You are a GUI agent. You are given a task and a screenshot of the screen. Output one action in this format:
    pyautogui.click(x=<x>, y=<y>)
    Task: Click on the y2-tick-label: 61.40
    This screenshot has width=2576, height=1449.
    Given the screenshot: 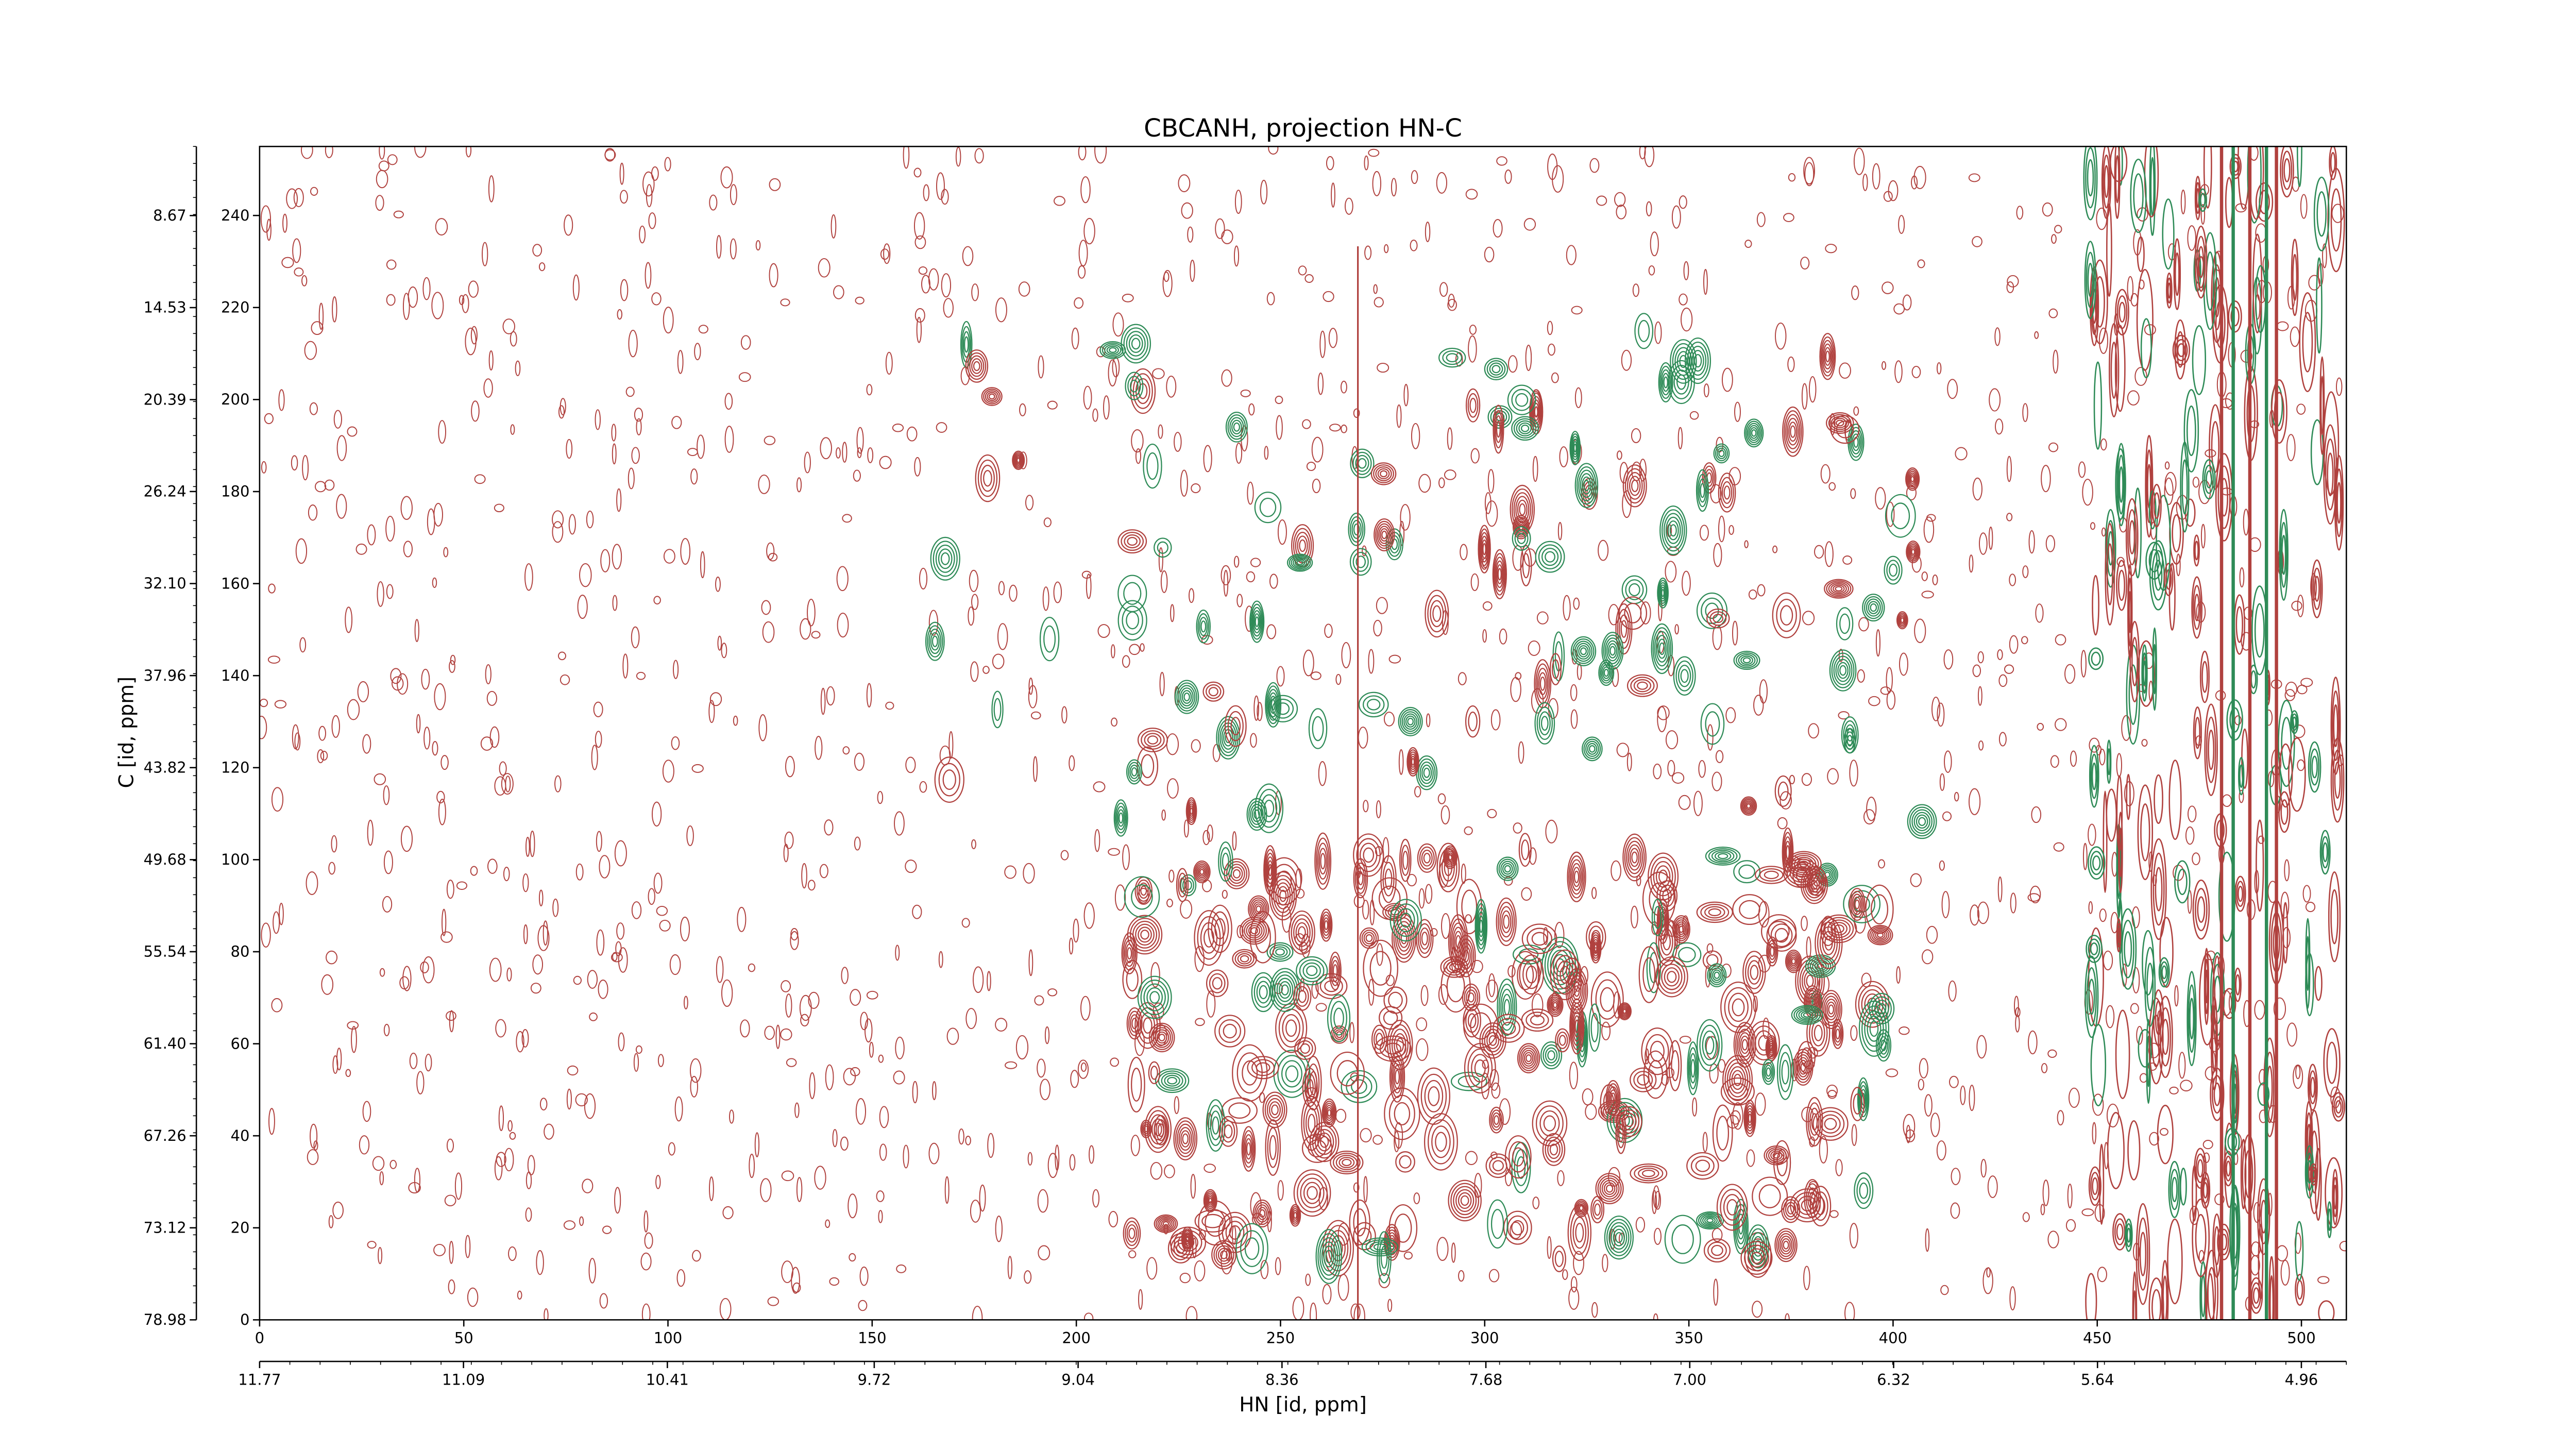 What is the action you would take?
    pyautogui.click(x=165, y=1043)
    